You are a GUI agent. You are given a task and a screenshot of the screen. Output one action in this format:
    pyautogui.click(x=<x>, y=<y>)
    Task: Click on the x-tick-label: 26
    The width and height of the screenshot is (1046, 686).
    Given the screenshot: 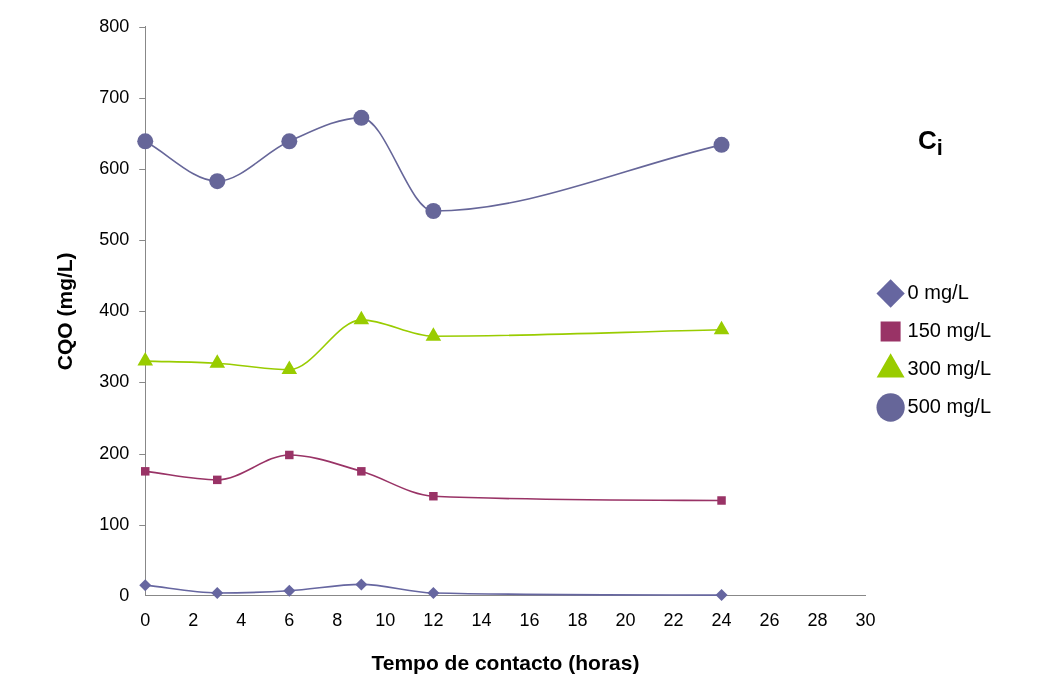 What is the action you would take?
    pyautogui.click(x=769, y=619)
    